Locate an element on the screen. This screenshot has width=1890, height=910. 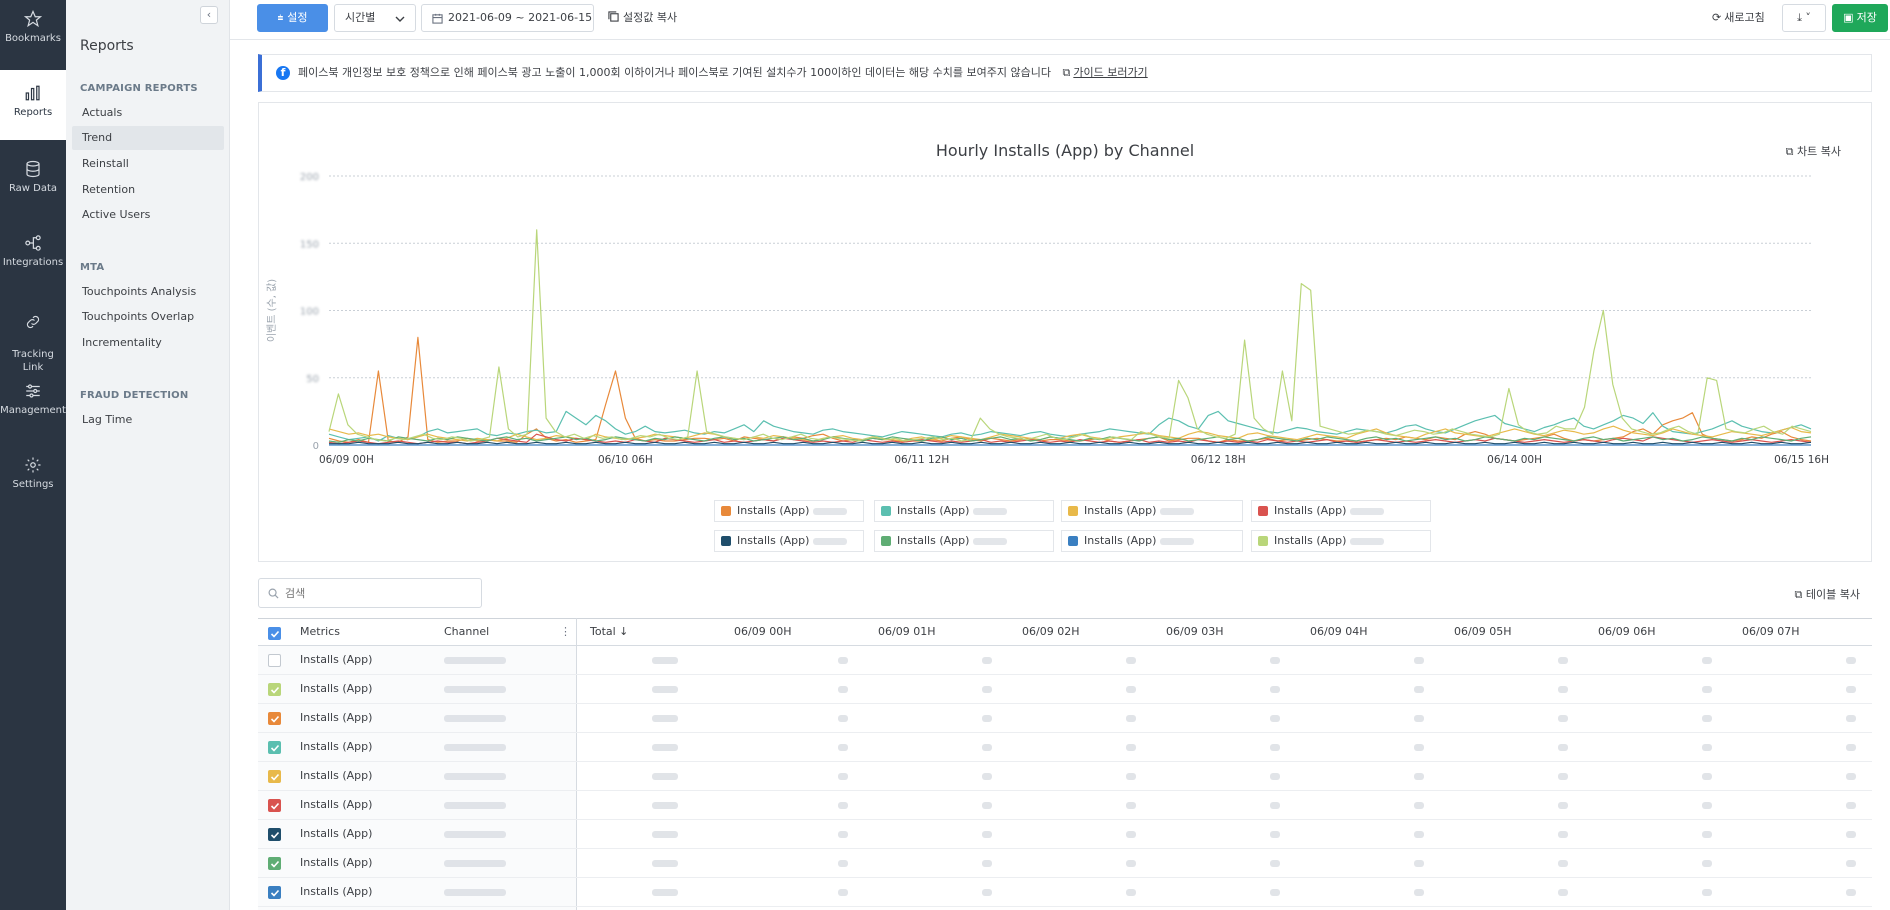
search-input is located at coordinates (378, 593).